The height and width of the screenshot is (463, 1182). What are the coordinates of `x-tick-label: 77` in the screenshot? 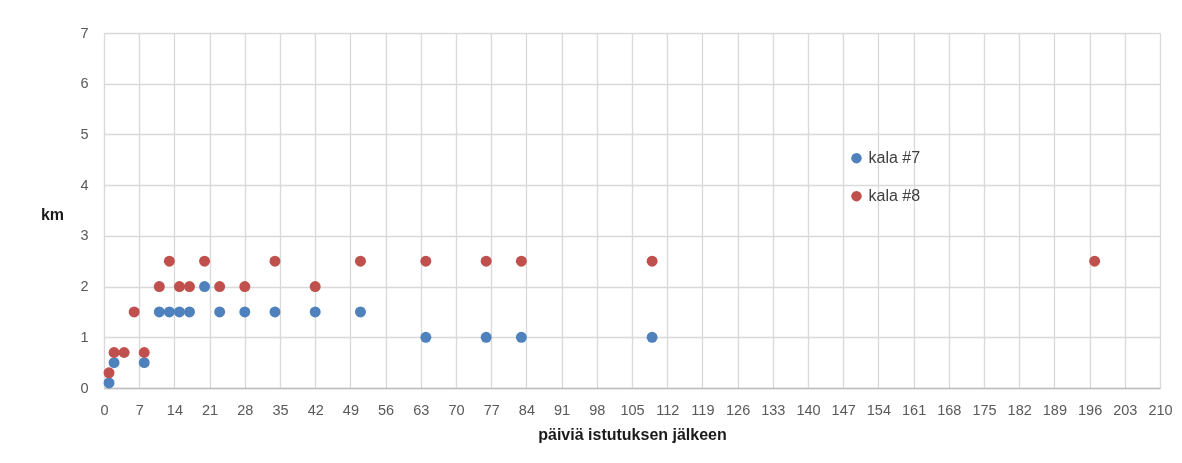 It's located at (491, 409).